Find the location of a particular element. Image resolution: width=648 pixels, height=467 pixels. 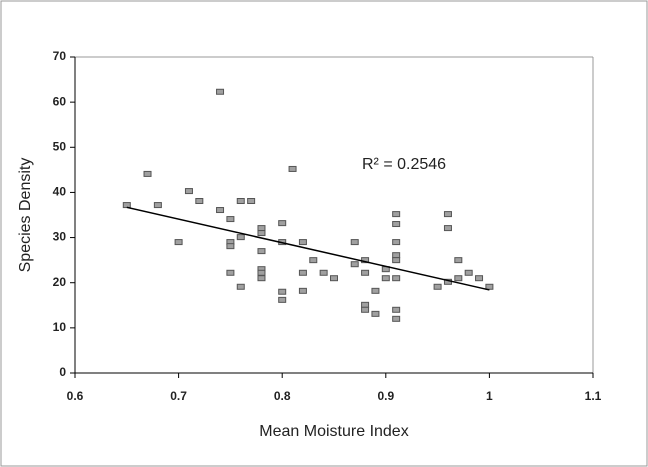

y-tick-label: 20 is located at coordinates (60, 282).